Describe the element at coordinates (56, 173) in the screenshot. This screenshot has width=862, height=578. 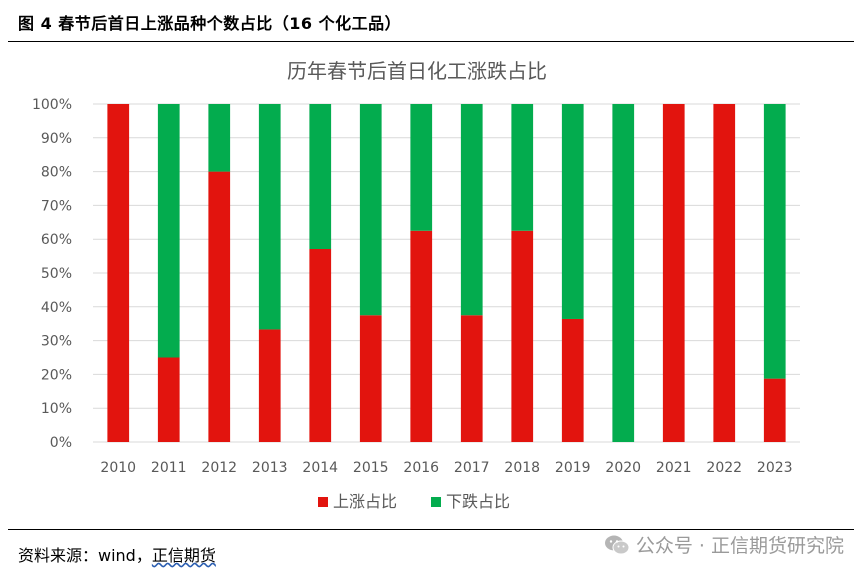
I see `y-tick-label: 80%` at that location.